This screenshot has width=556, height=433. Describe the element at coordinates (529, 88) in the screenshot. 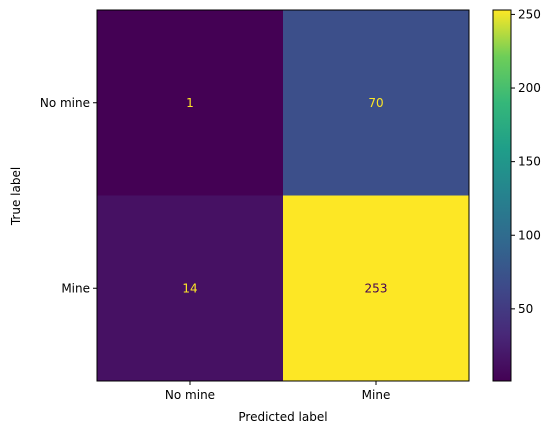

I see `colorbar-tick-label: 200` at that location.